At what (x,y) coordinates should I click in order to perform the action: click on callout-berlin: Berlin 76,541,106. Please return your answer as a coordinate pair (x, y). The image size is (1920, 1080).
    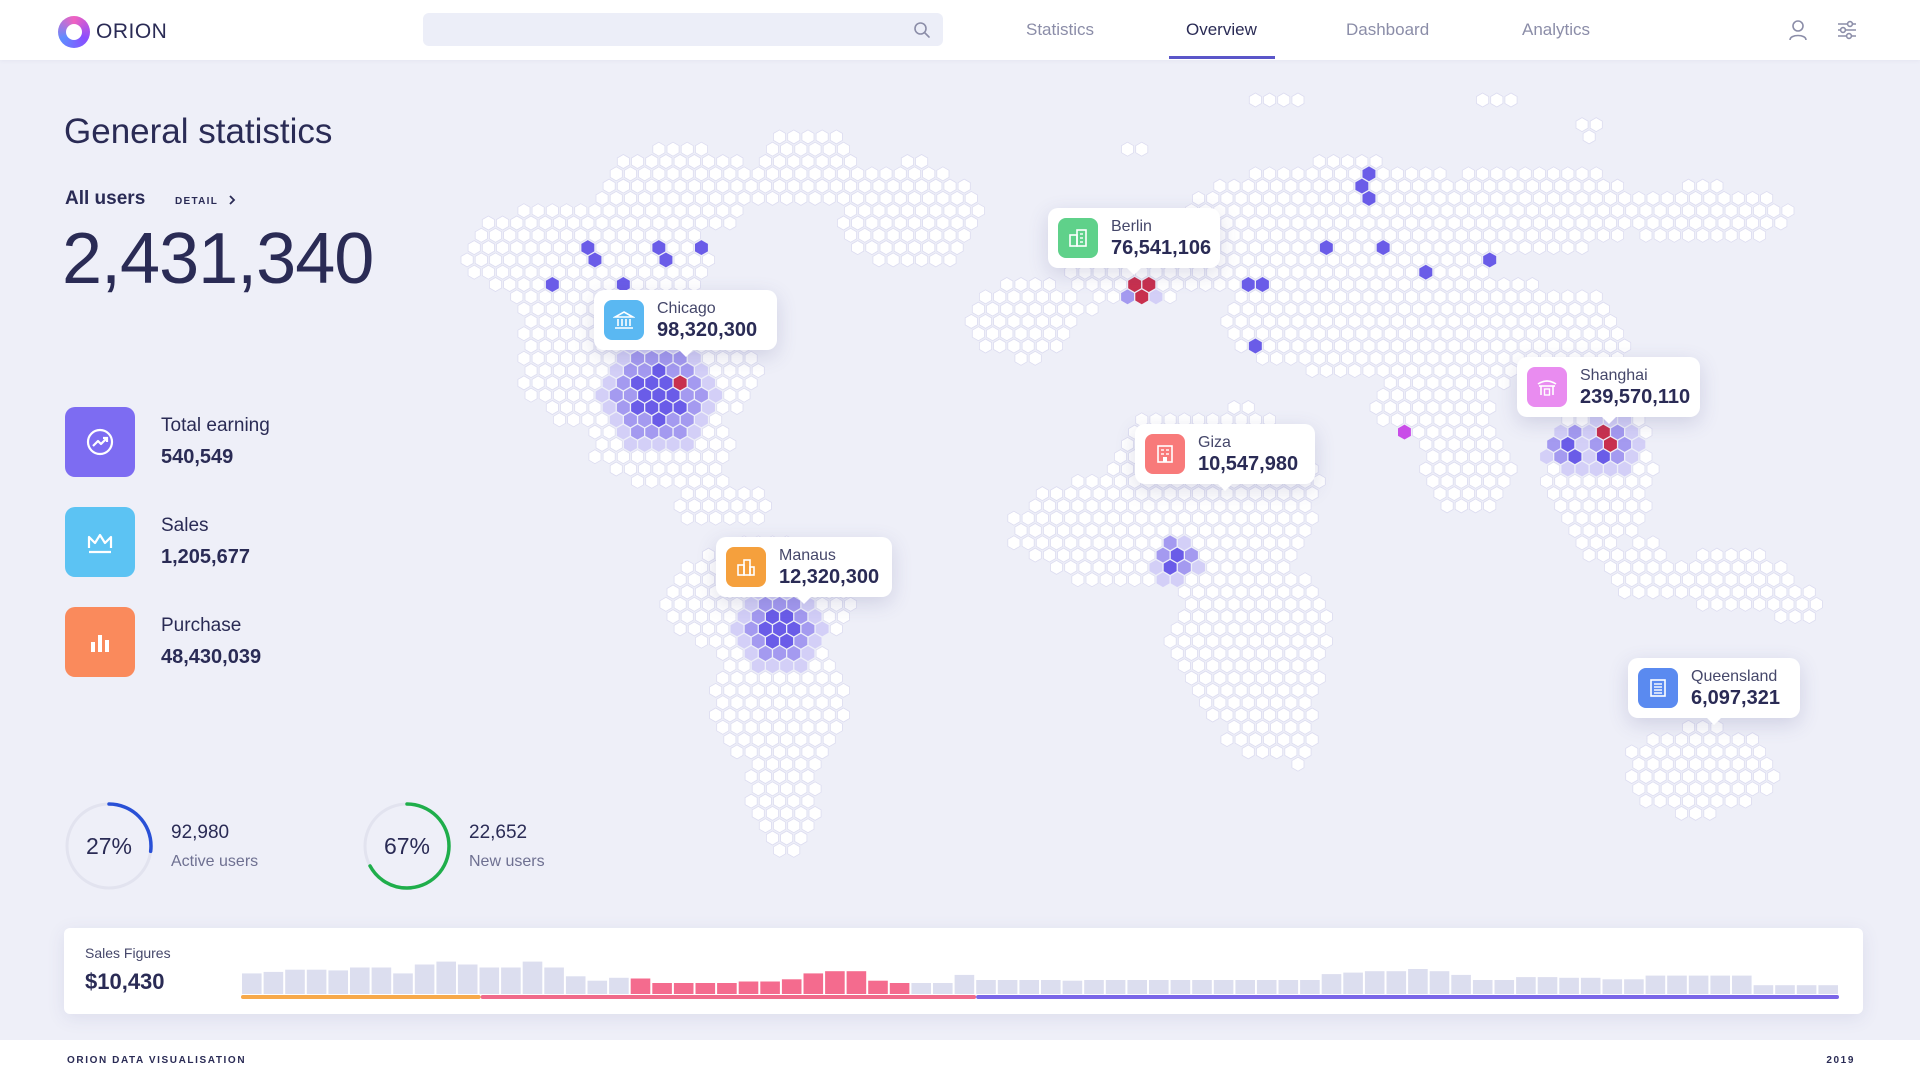
    Looking at the image, I should click on (1134, 241).